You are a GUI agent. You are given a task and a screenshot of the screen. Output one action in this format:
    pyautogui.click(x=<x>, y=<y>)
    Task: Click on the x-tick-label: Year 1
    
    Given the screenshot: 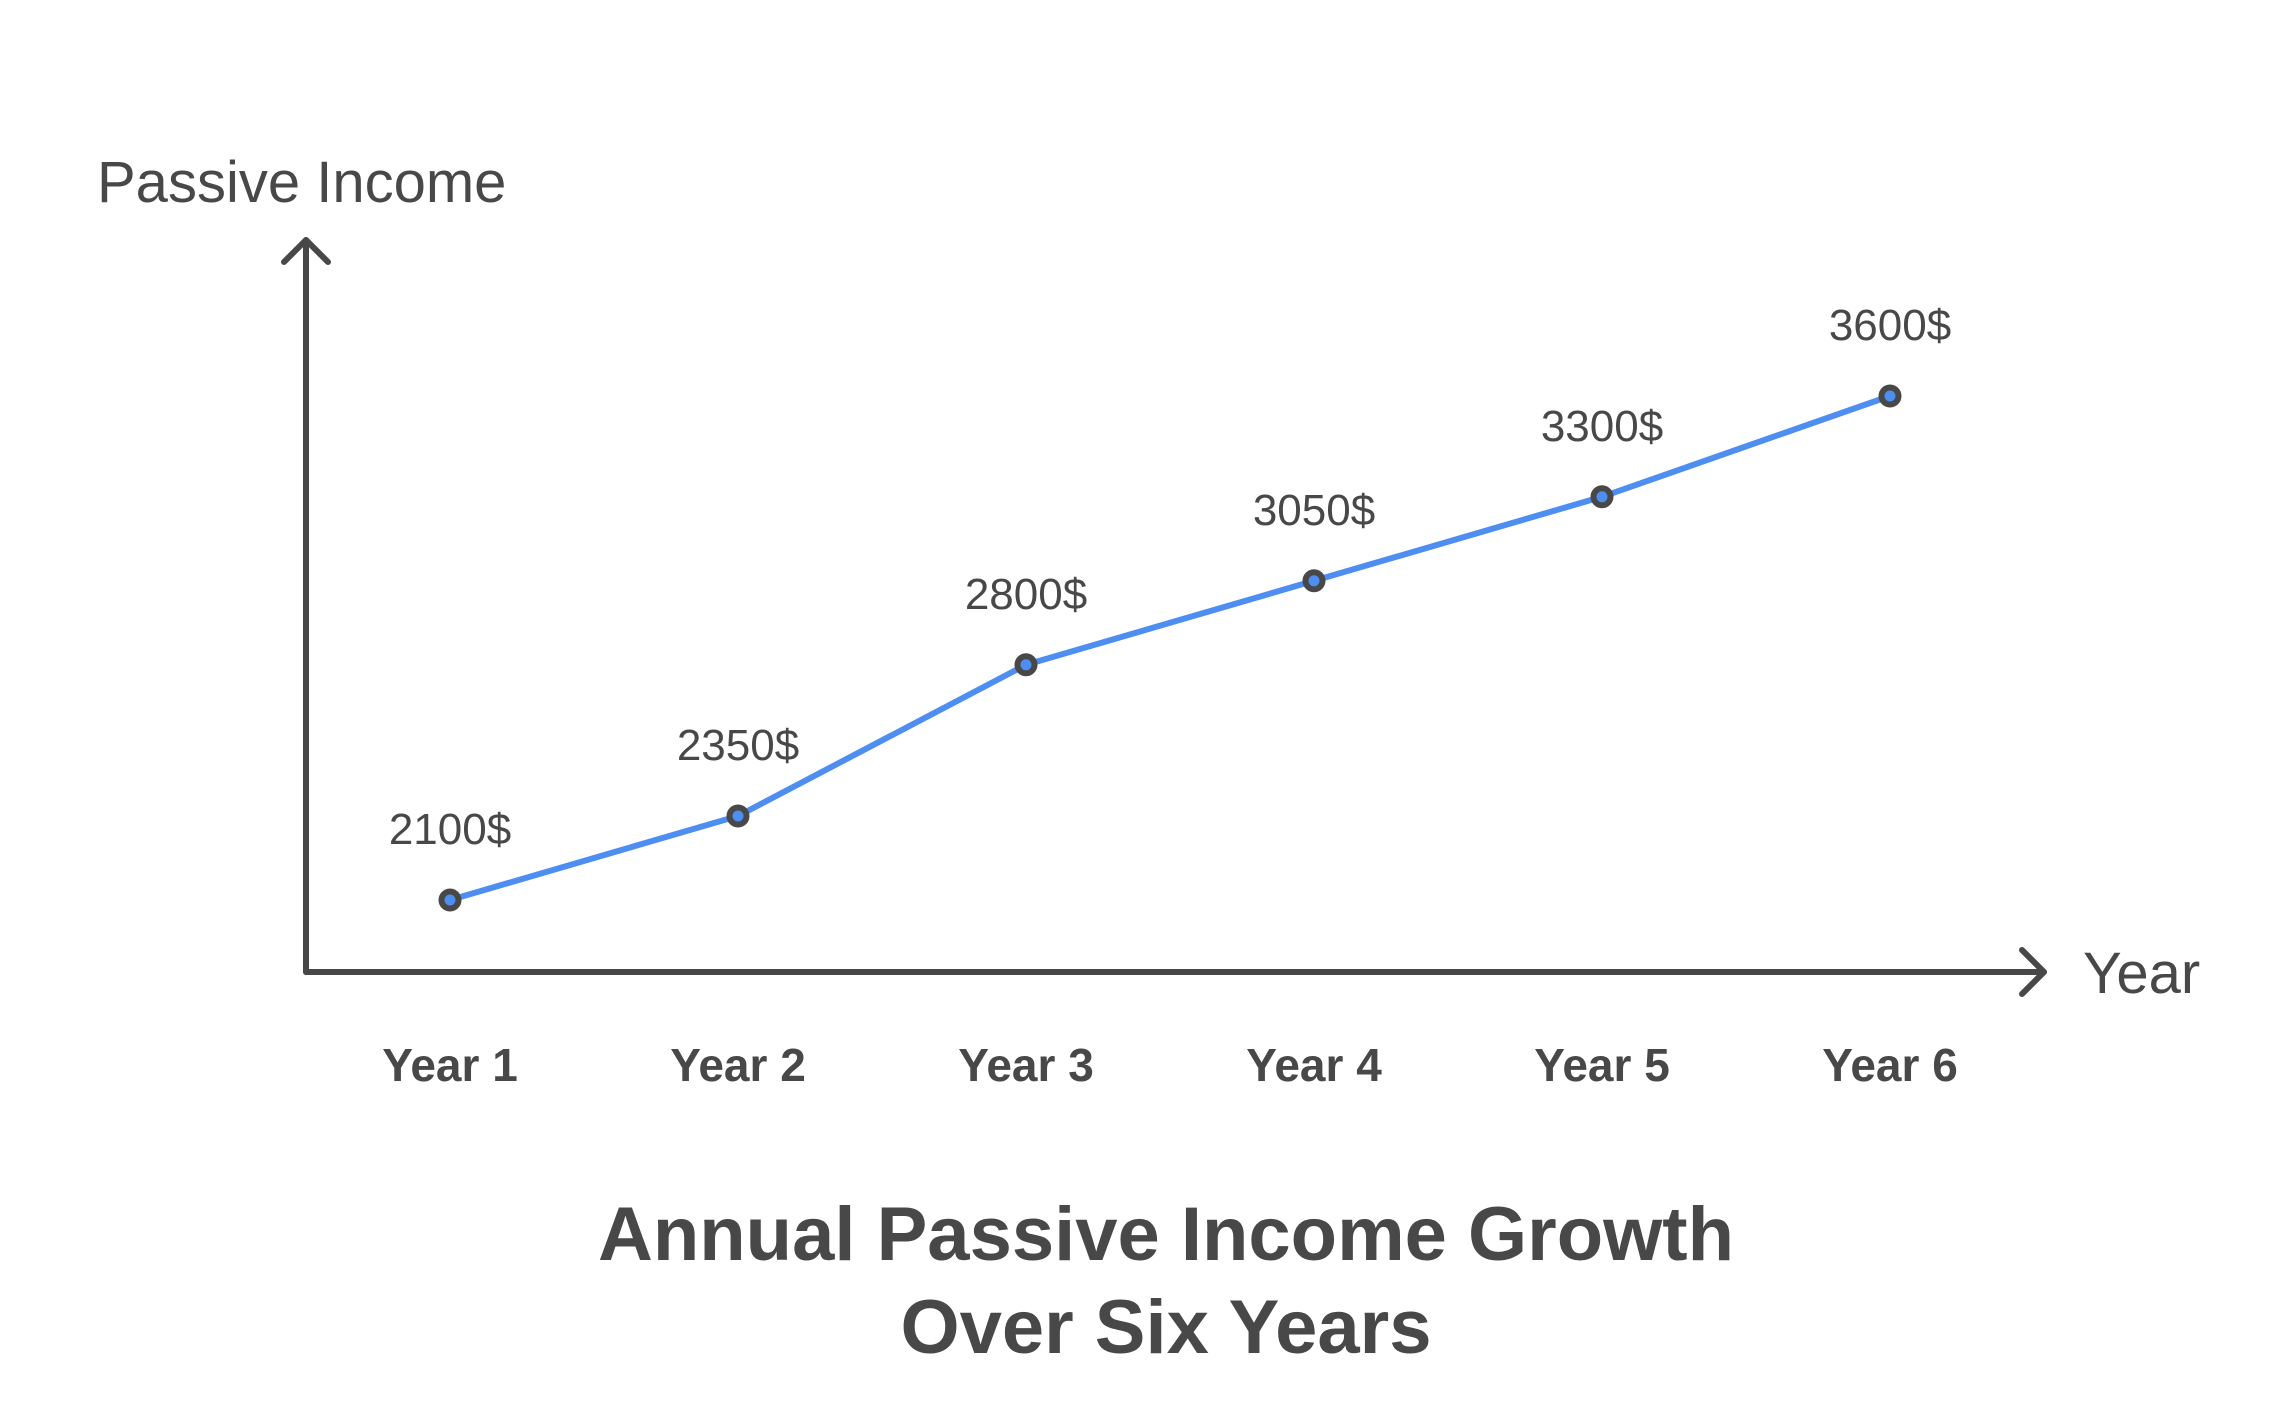 What is the action you would take?
    pyautogui.click(x=450, y=1065)
    